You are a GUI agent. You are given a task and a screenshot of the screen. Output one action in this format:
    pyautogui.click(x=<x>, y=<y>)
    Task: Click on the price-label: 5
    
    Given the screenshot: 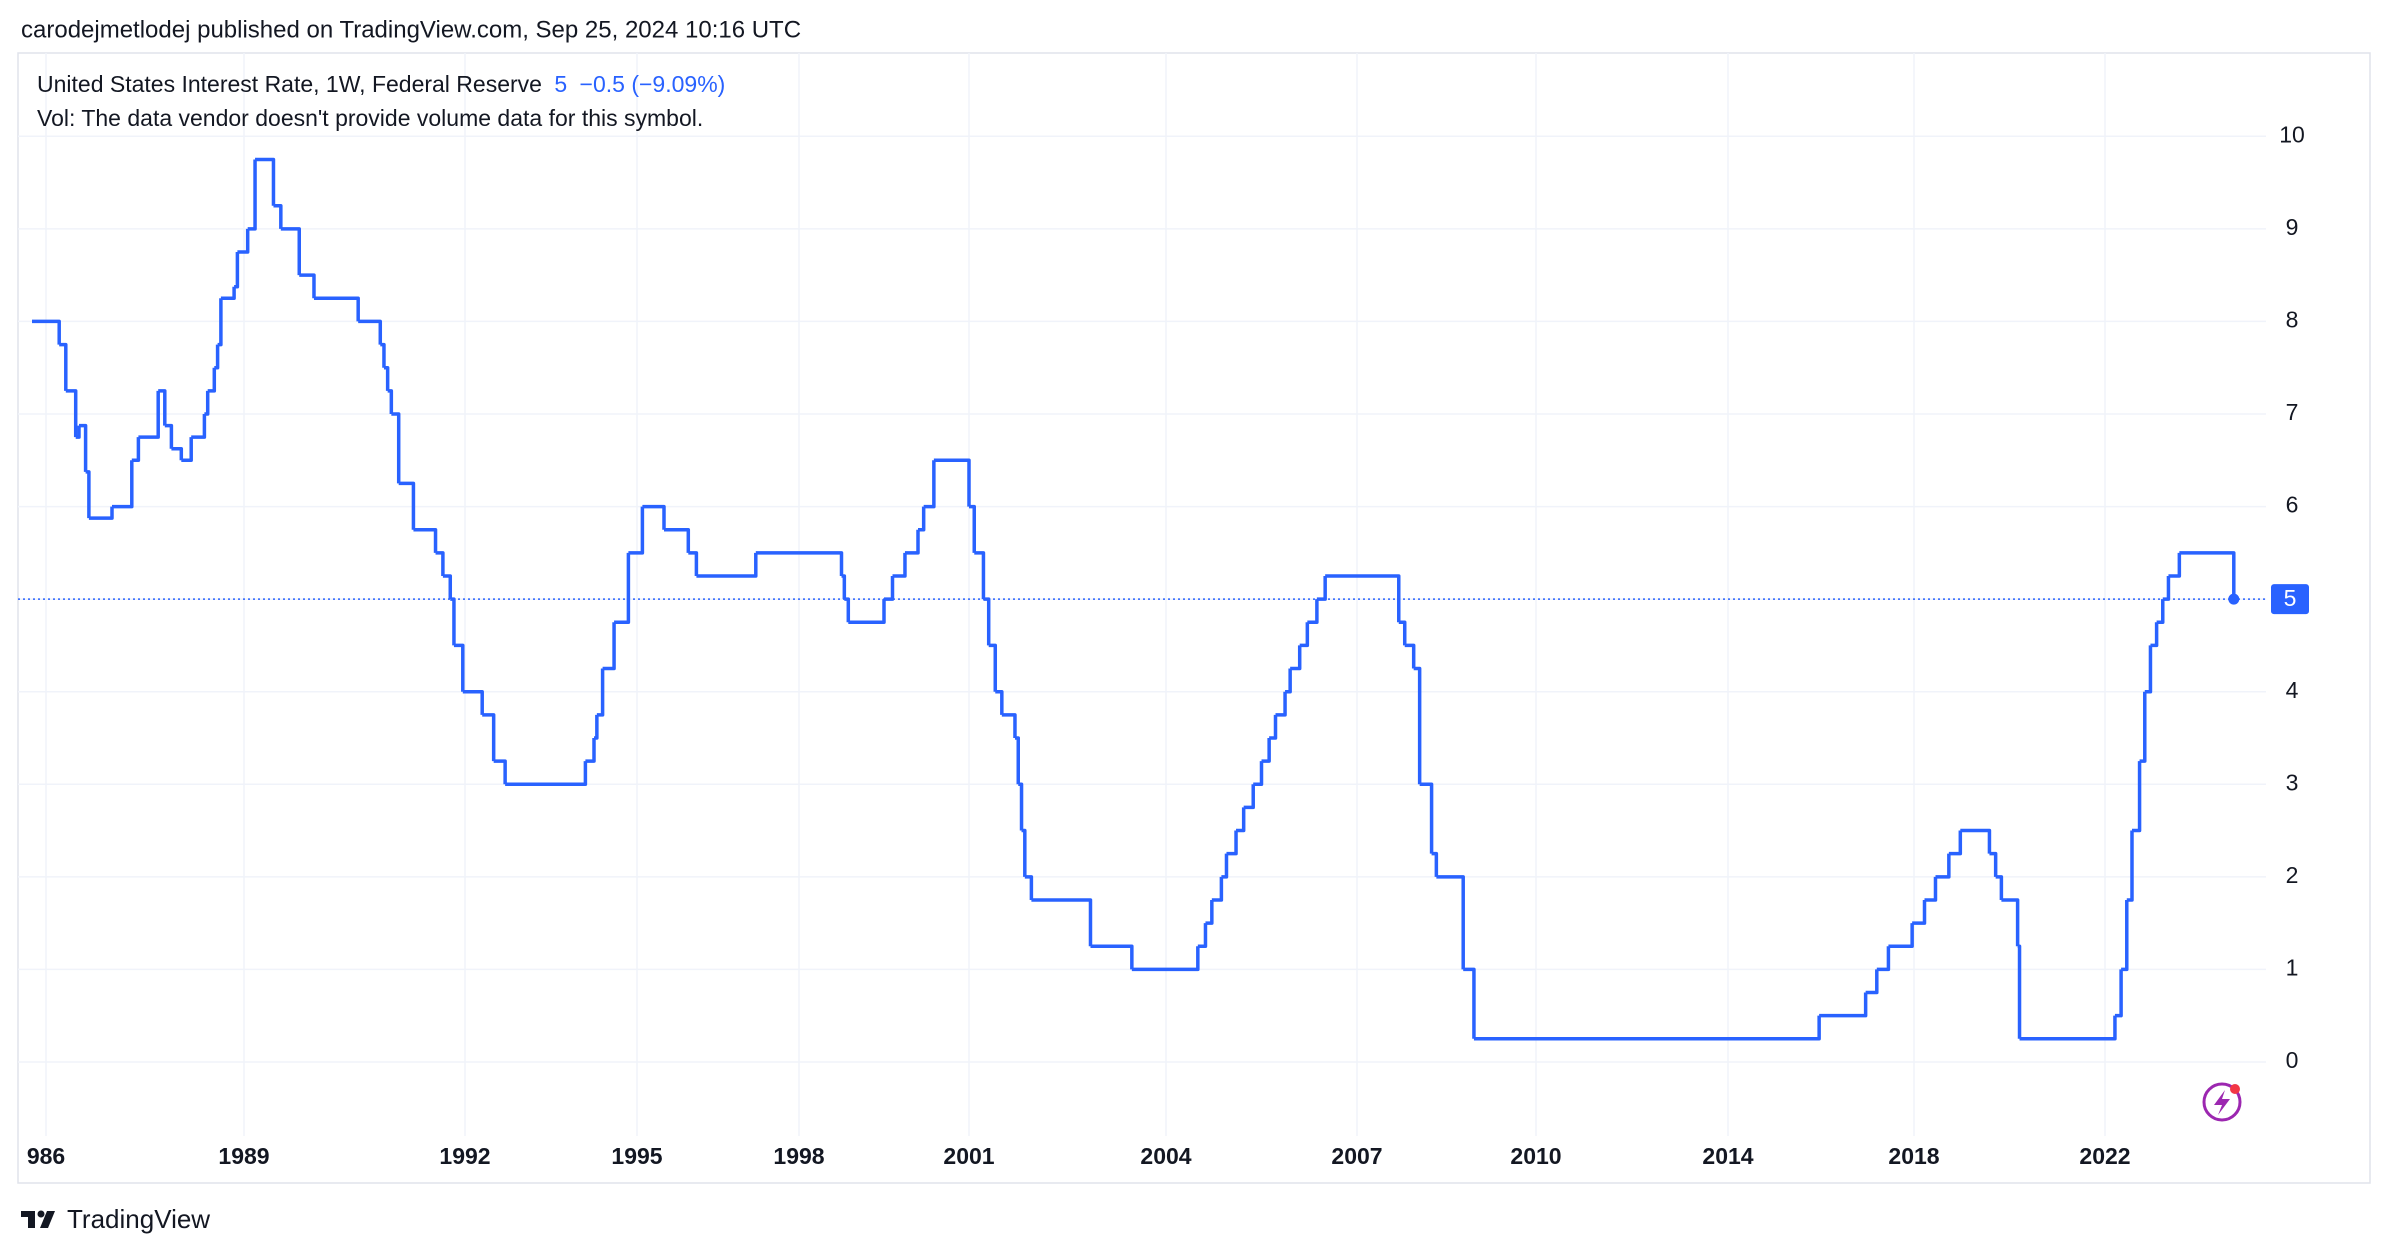 What is the action you would take?
    pyautogui.click(x=2290, y=598)
    